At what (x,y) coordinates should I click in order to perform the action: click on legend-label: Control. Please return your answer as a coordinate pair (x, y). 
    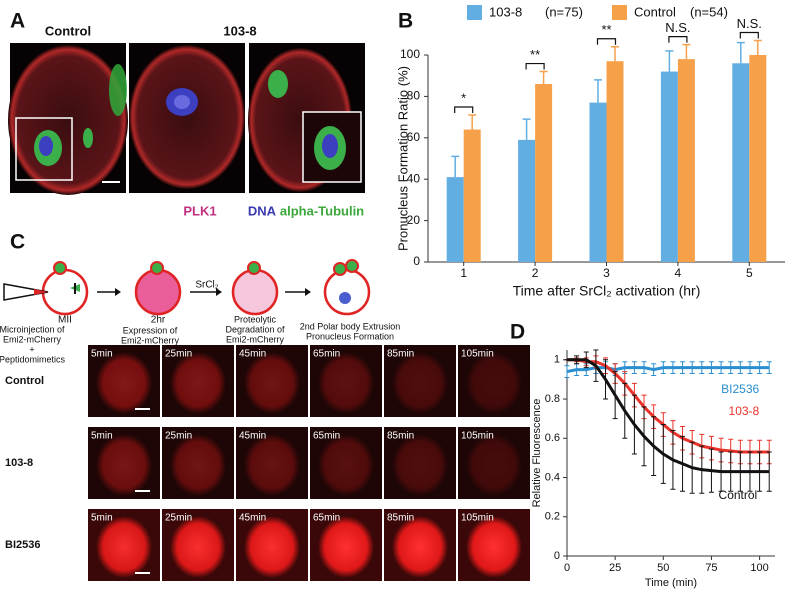
    Looking at the image, I should click on (655, 11).